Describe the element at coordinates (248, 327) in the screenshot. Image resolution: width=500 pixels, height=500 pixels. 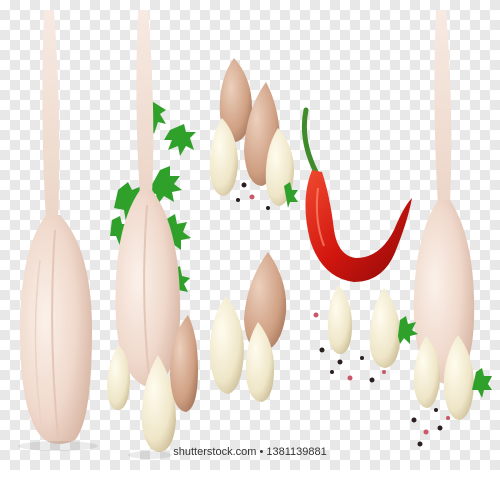
I see `garlic-cloves-middle` at that location.